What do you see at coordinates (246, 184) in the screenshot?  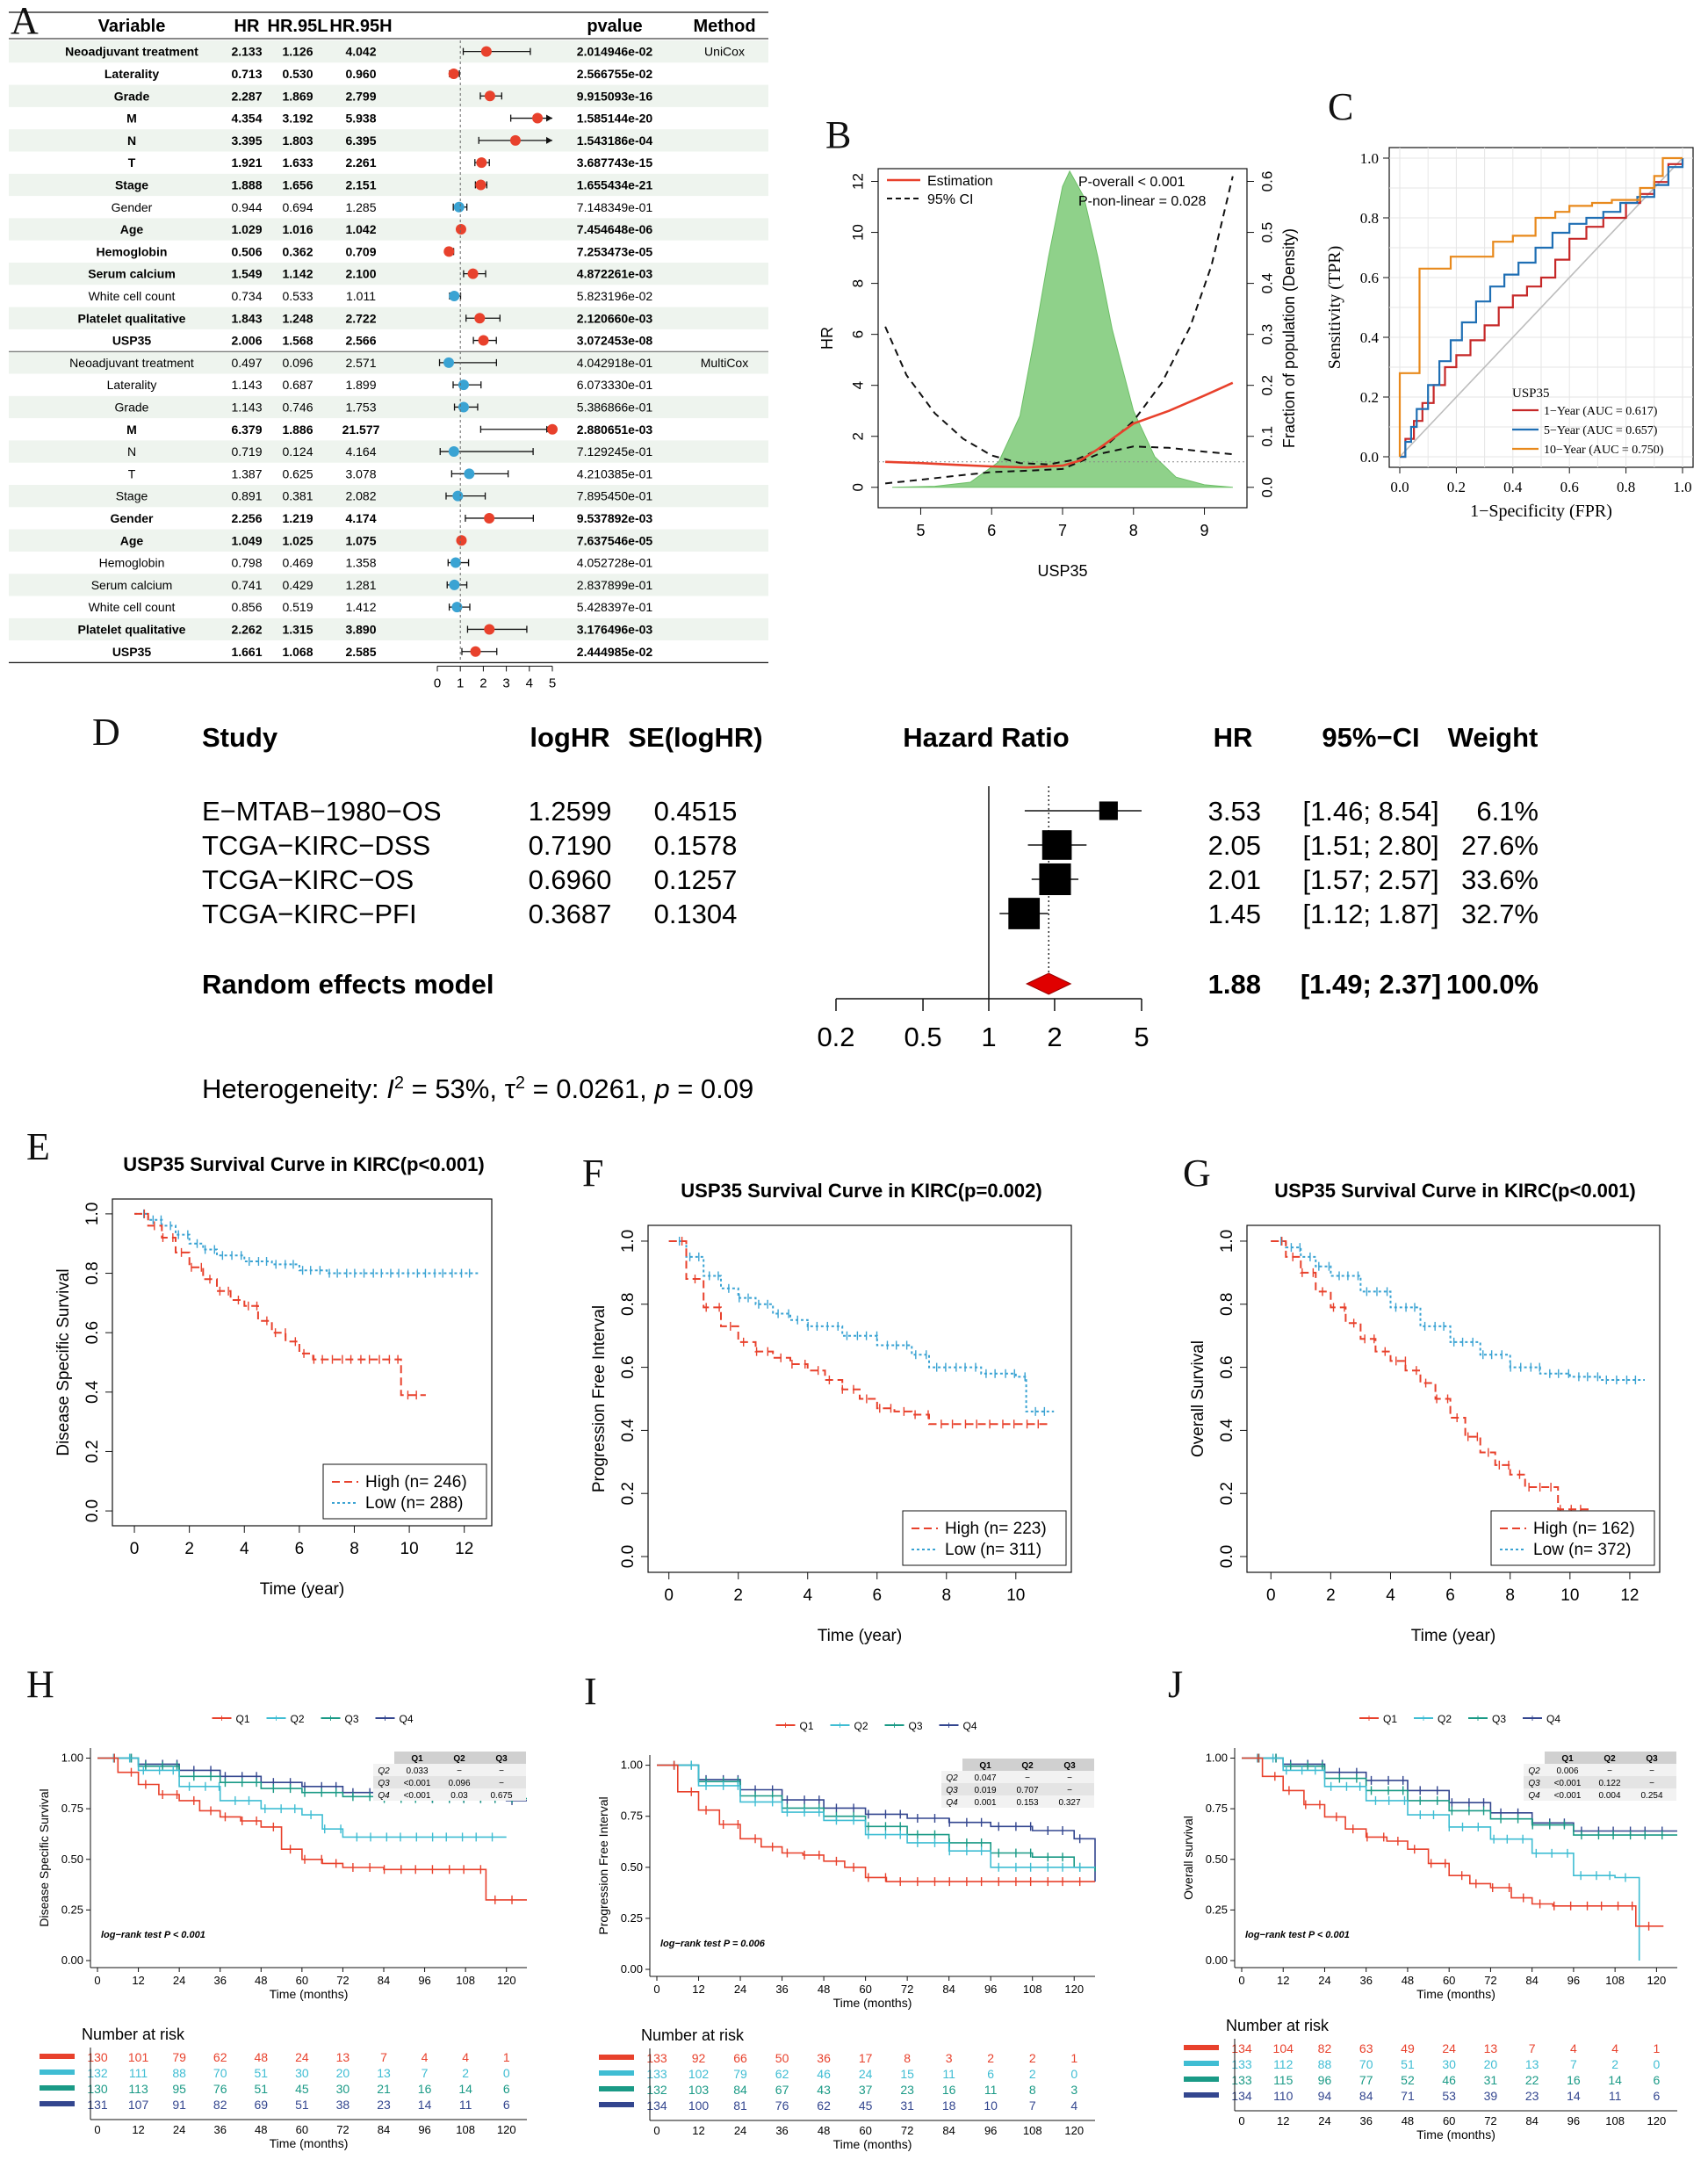 I see `cell-hr: 1.888` at bounding box center [246, 184].